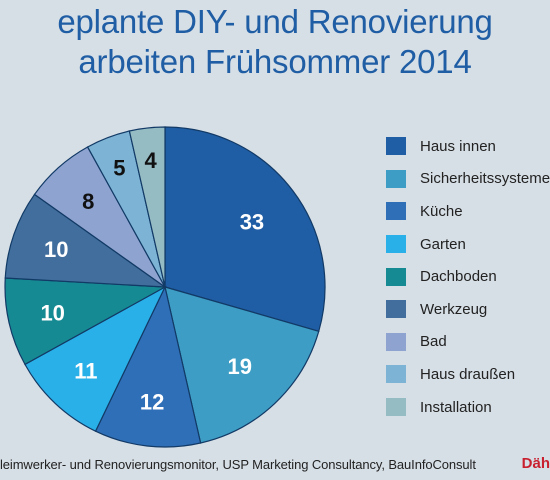  I want to click on legend-item: Installation, so click(468, 407).